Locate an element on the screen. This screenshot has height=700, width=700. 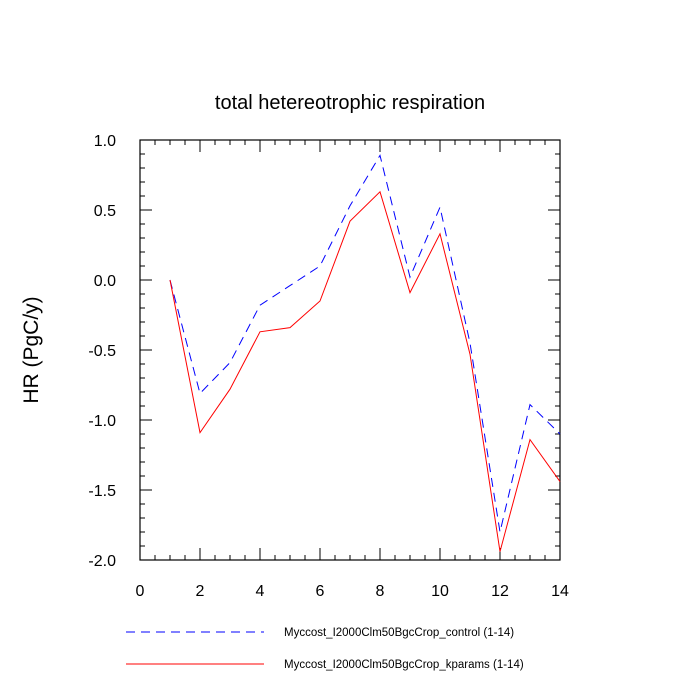
x-tick-label: 14 is located at coordinates (560, 591).